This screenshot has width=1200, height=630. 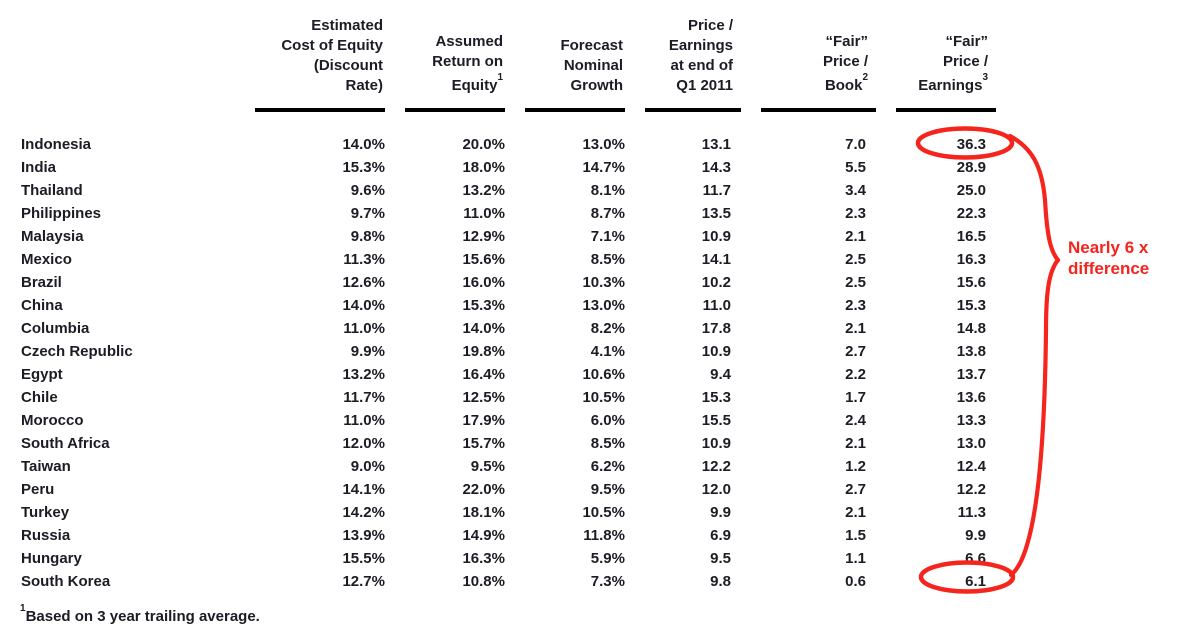 I want to click on table-row: Brazil 12.6% 16.0% 10.3% 10.2 2.5 15.6, so click(x=508, y=282).